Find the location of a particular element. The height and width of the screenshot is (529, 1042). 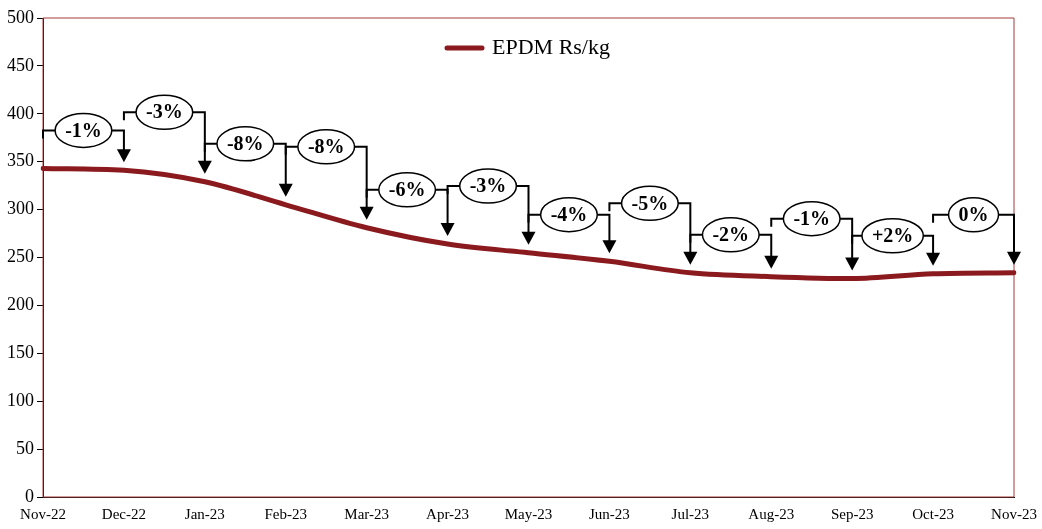

x-tick-label: May-23 is located at coordinates (528, 513).